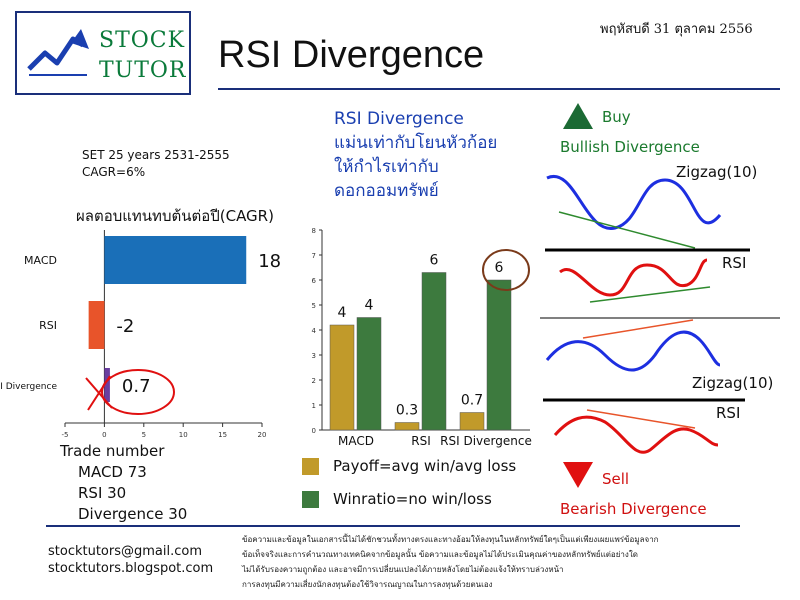 This screenshot has width=800, height=600. I want to click on chart2-y-tick-label: 7, so click(314, 256).